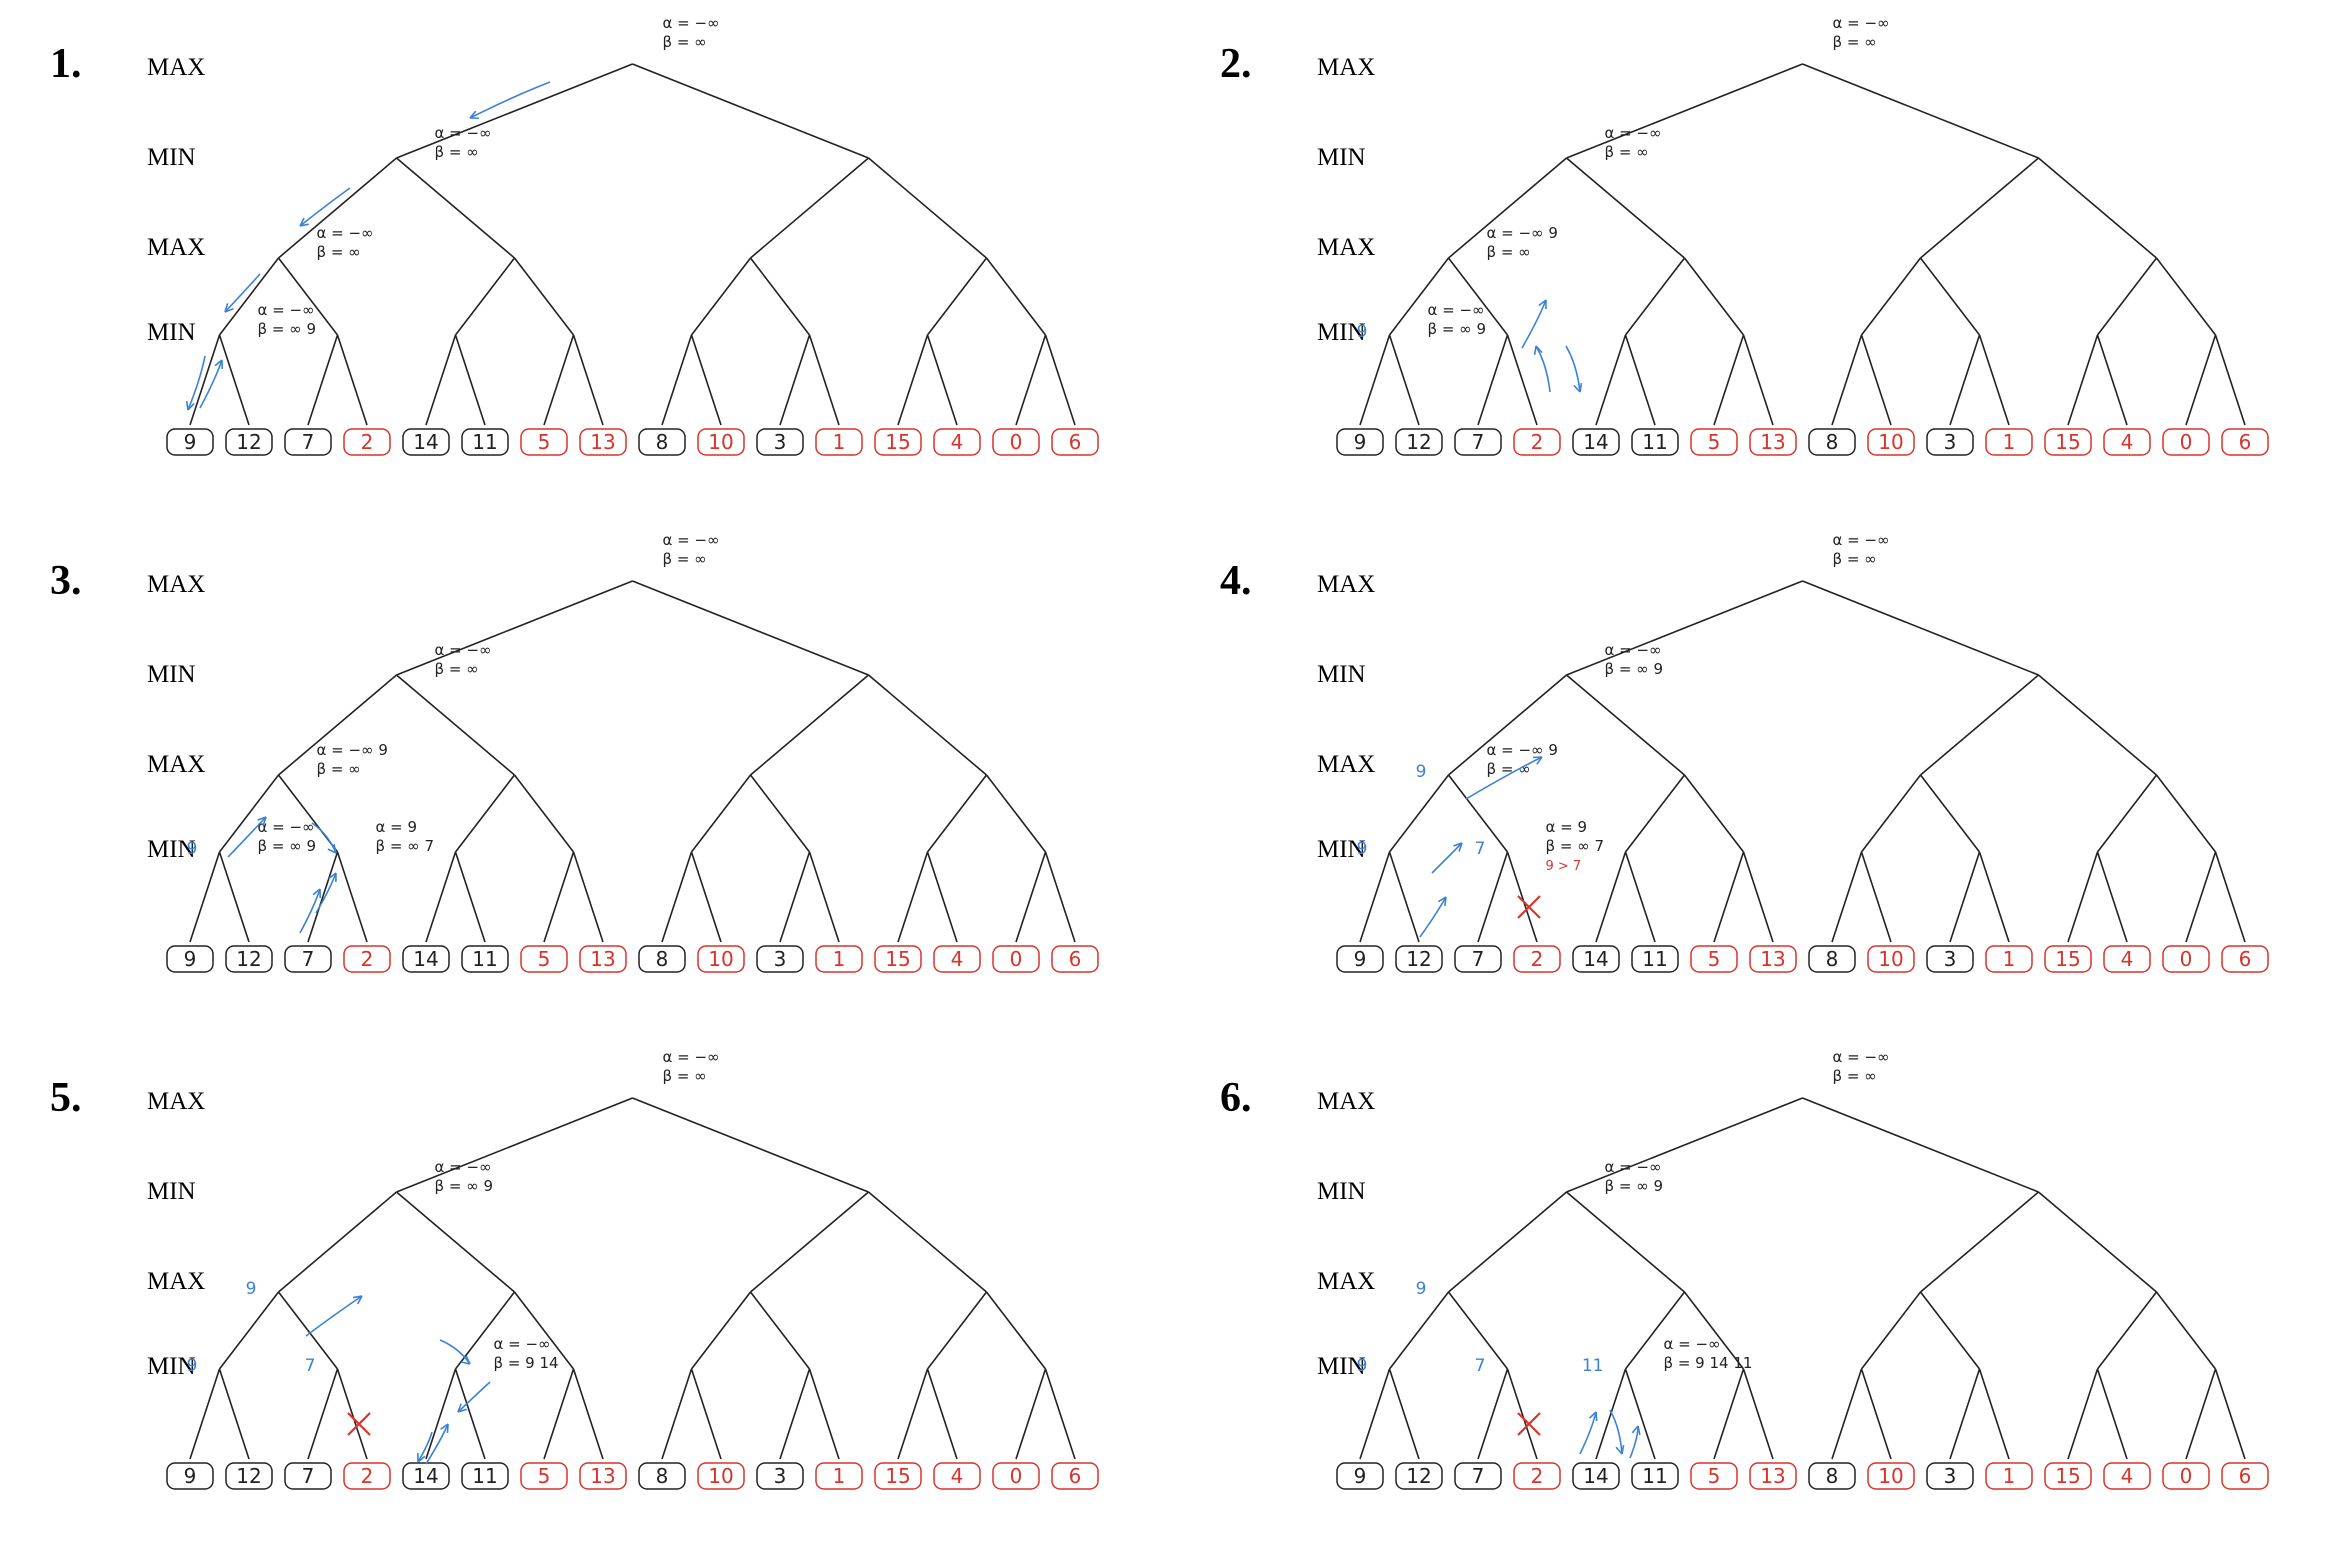  What do you see at coordinates (1075, 1476) in the screenshot?
I see `leaf-value: 6` at bounding box center [1075, 1476].